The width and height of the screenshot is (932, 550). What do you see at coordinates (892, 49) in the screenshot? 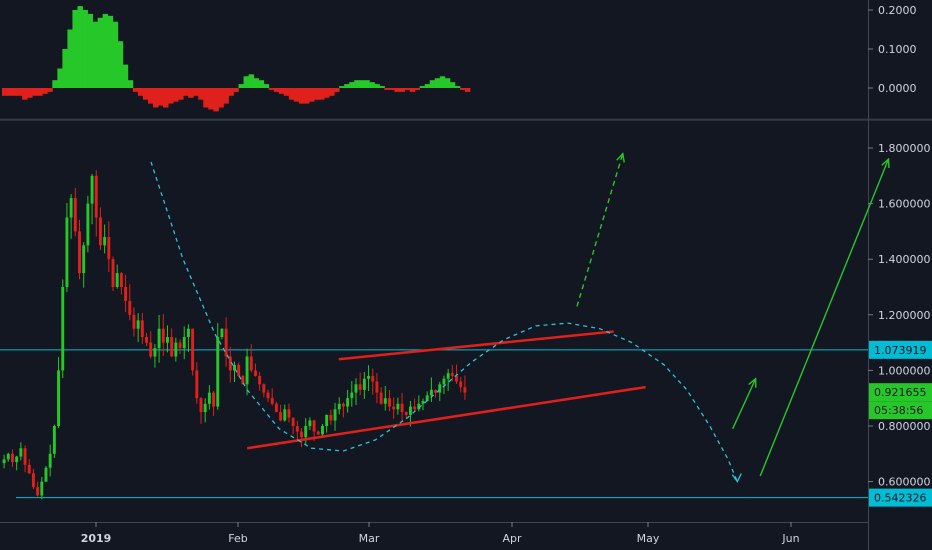
I see `oscillator-price-axis: 0.2000 0.1000 0.0000` at bounding box center [892, 49].